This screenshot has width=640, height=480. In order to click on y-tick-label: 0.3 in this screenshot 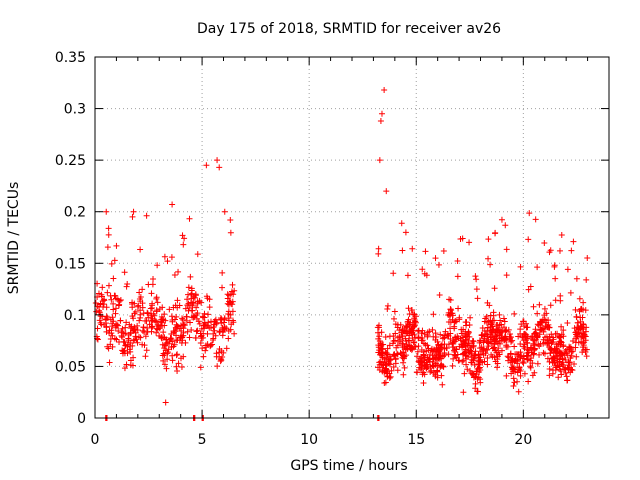, I will do `click(75, 110)`.